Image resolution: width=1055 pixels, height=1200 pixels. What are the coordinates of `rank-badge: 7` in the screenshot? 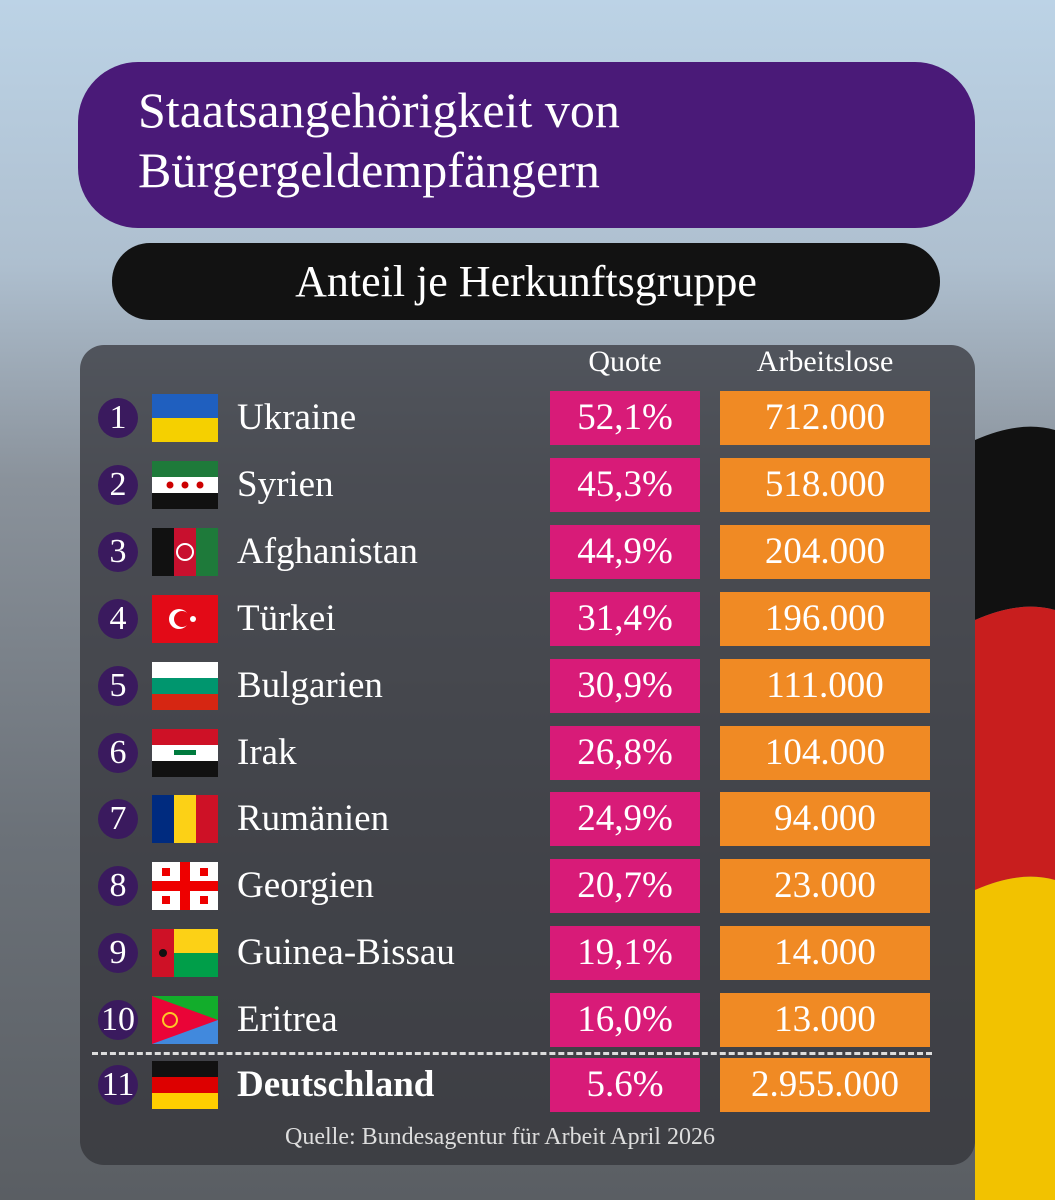 It's located at (118, 819).